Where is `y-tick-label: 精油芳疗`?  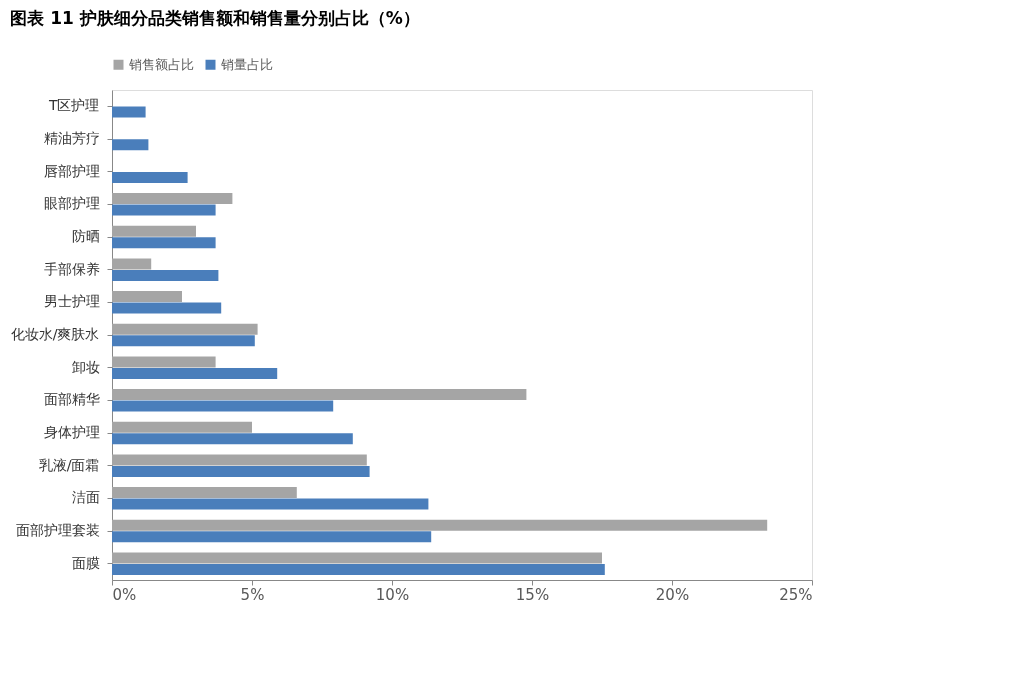
y-tick-label: 精油芳疗 is located at coordinates (71, 138).